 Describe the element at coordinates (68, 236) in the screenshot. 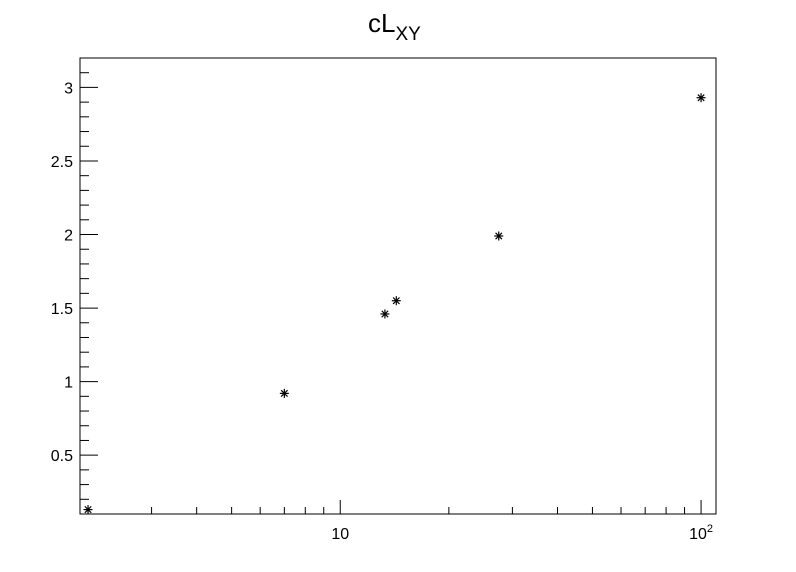

I see `y-tick-label: 2` at that location.